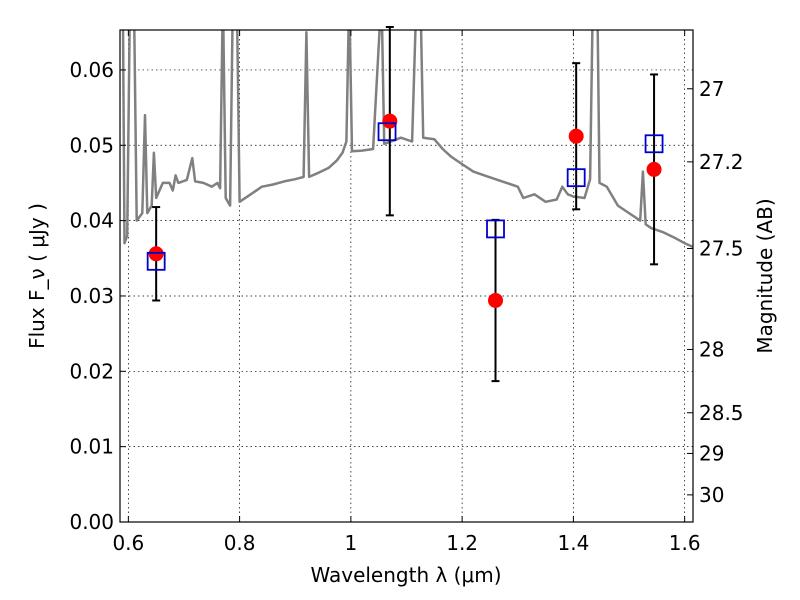 The image size is (800, 600). I want to click on x-axis-label: Wavelength λ (μm), so click(405, 575).